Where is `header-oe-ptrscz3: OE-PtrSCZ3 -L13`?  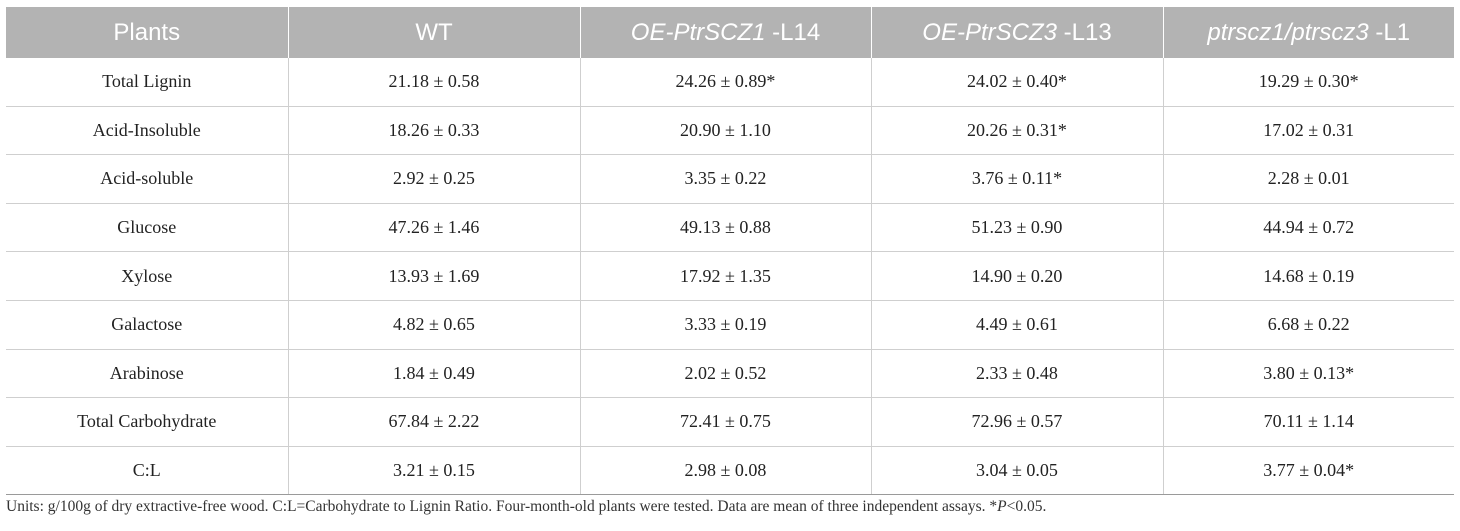 header-oe-ptrscz3: OE-PtrSCZ3 -L13 is located at coordinates (1017, 32).